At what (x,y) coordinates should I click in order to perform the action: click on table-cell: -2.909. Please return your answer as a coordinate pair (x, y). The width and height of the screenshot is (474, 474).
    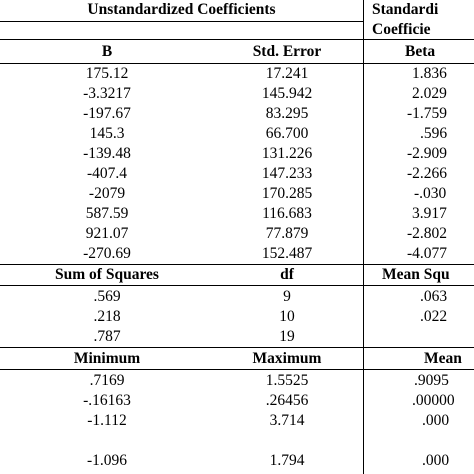
    Looking at the image, I should click on (427, 153).